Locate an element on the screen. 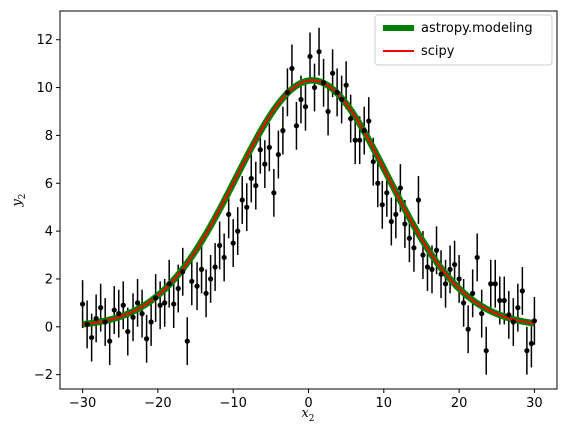 This screenshot has height=433, width=566. y-tick-label: 8 is located at coordinates (49, 136).